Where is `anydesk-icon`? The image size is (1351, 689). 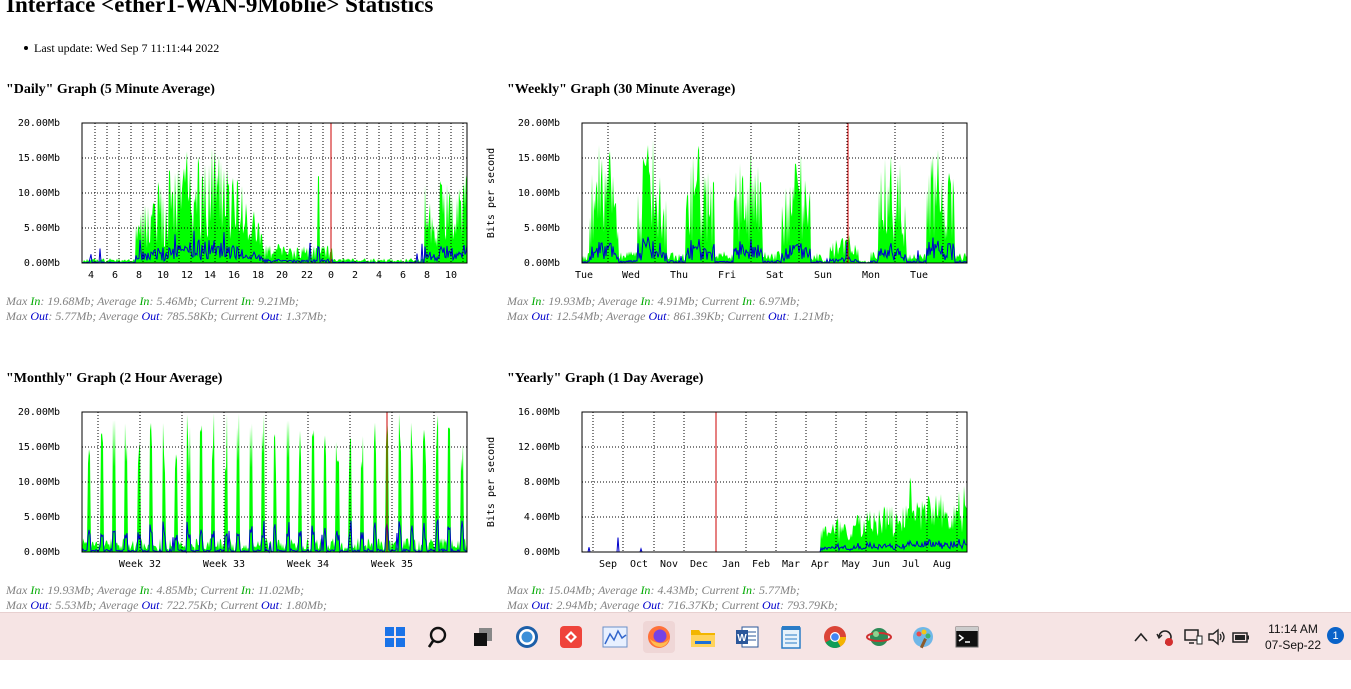
anydesk-icon is located at coordinates (571, 637).